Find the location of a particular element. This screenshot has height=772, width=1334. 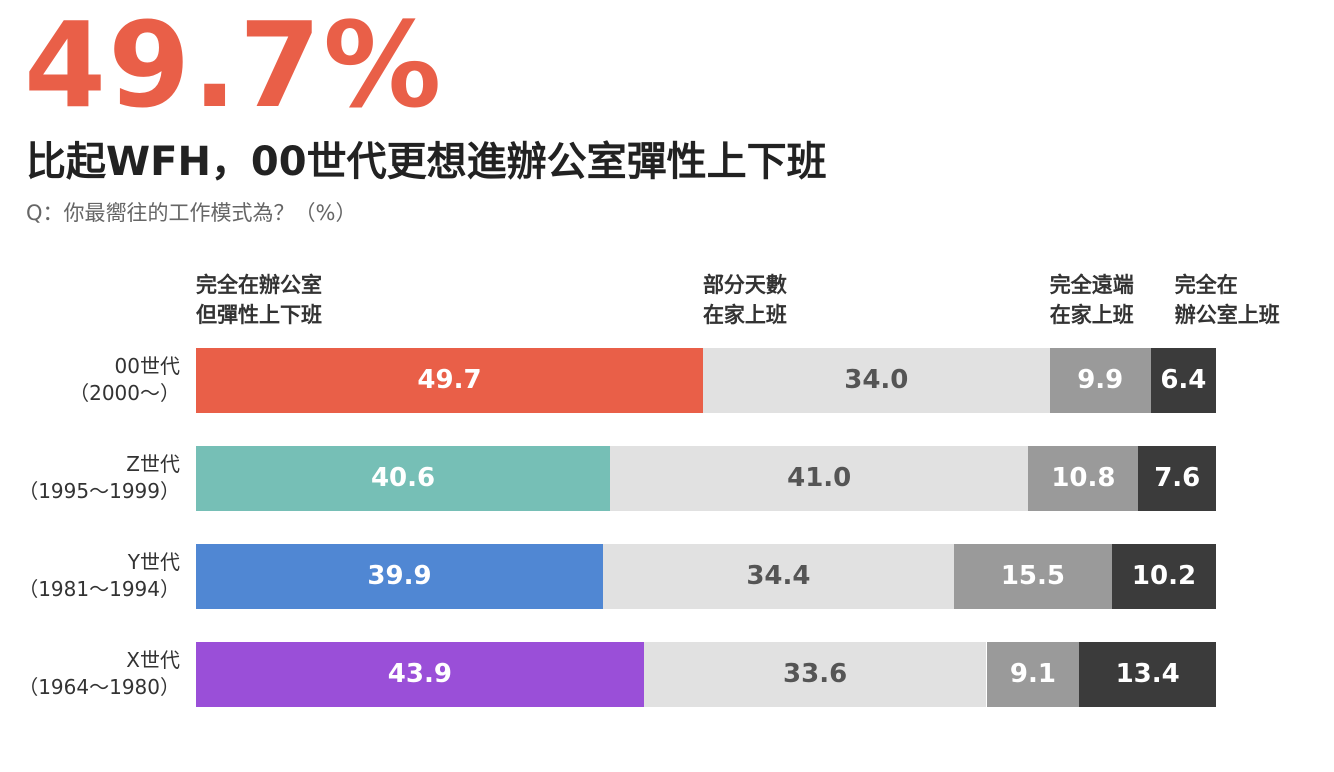

value-label: 13.4 is located at coordinates (1147, 674).